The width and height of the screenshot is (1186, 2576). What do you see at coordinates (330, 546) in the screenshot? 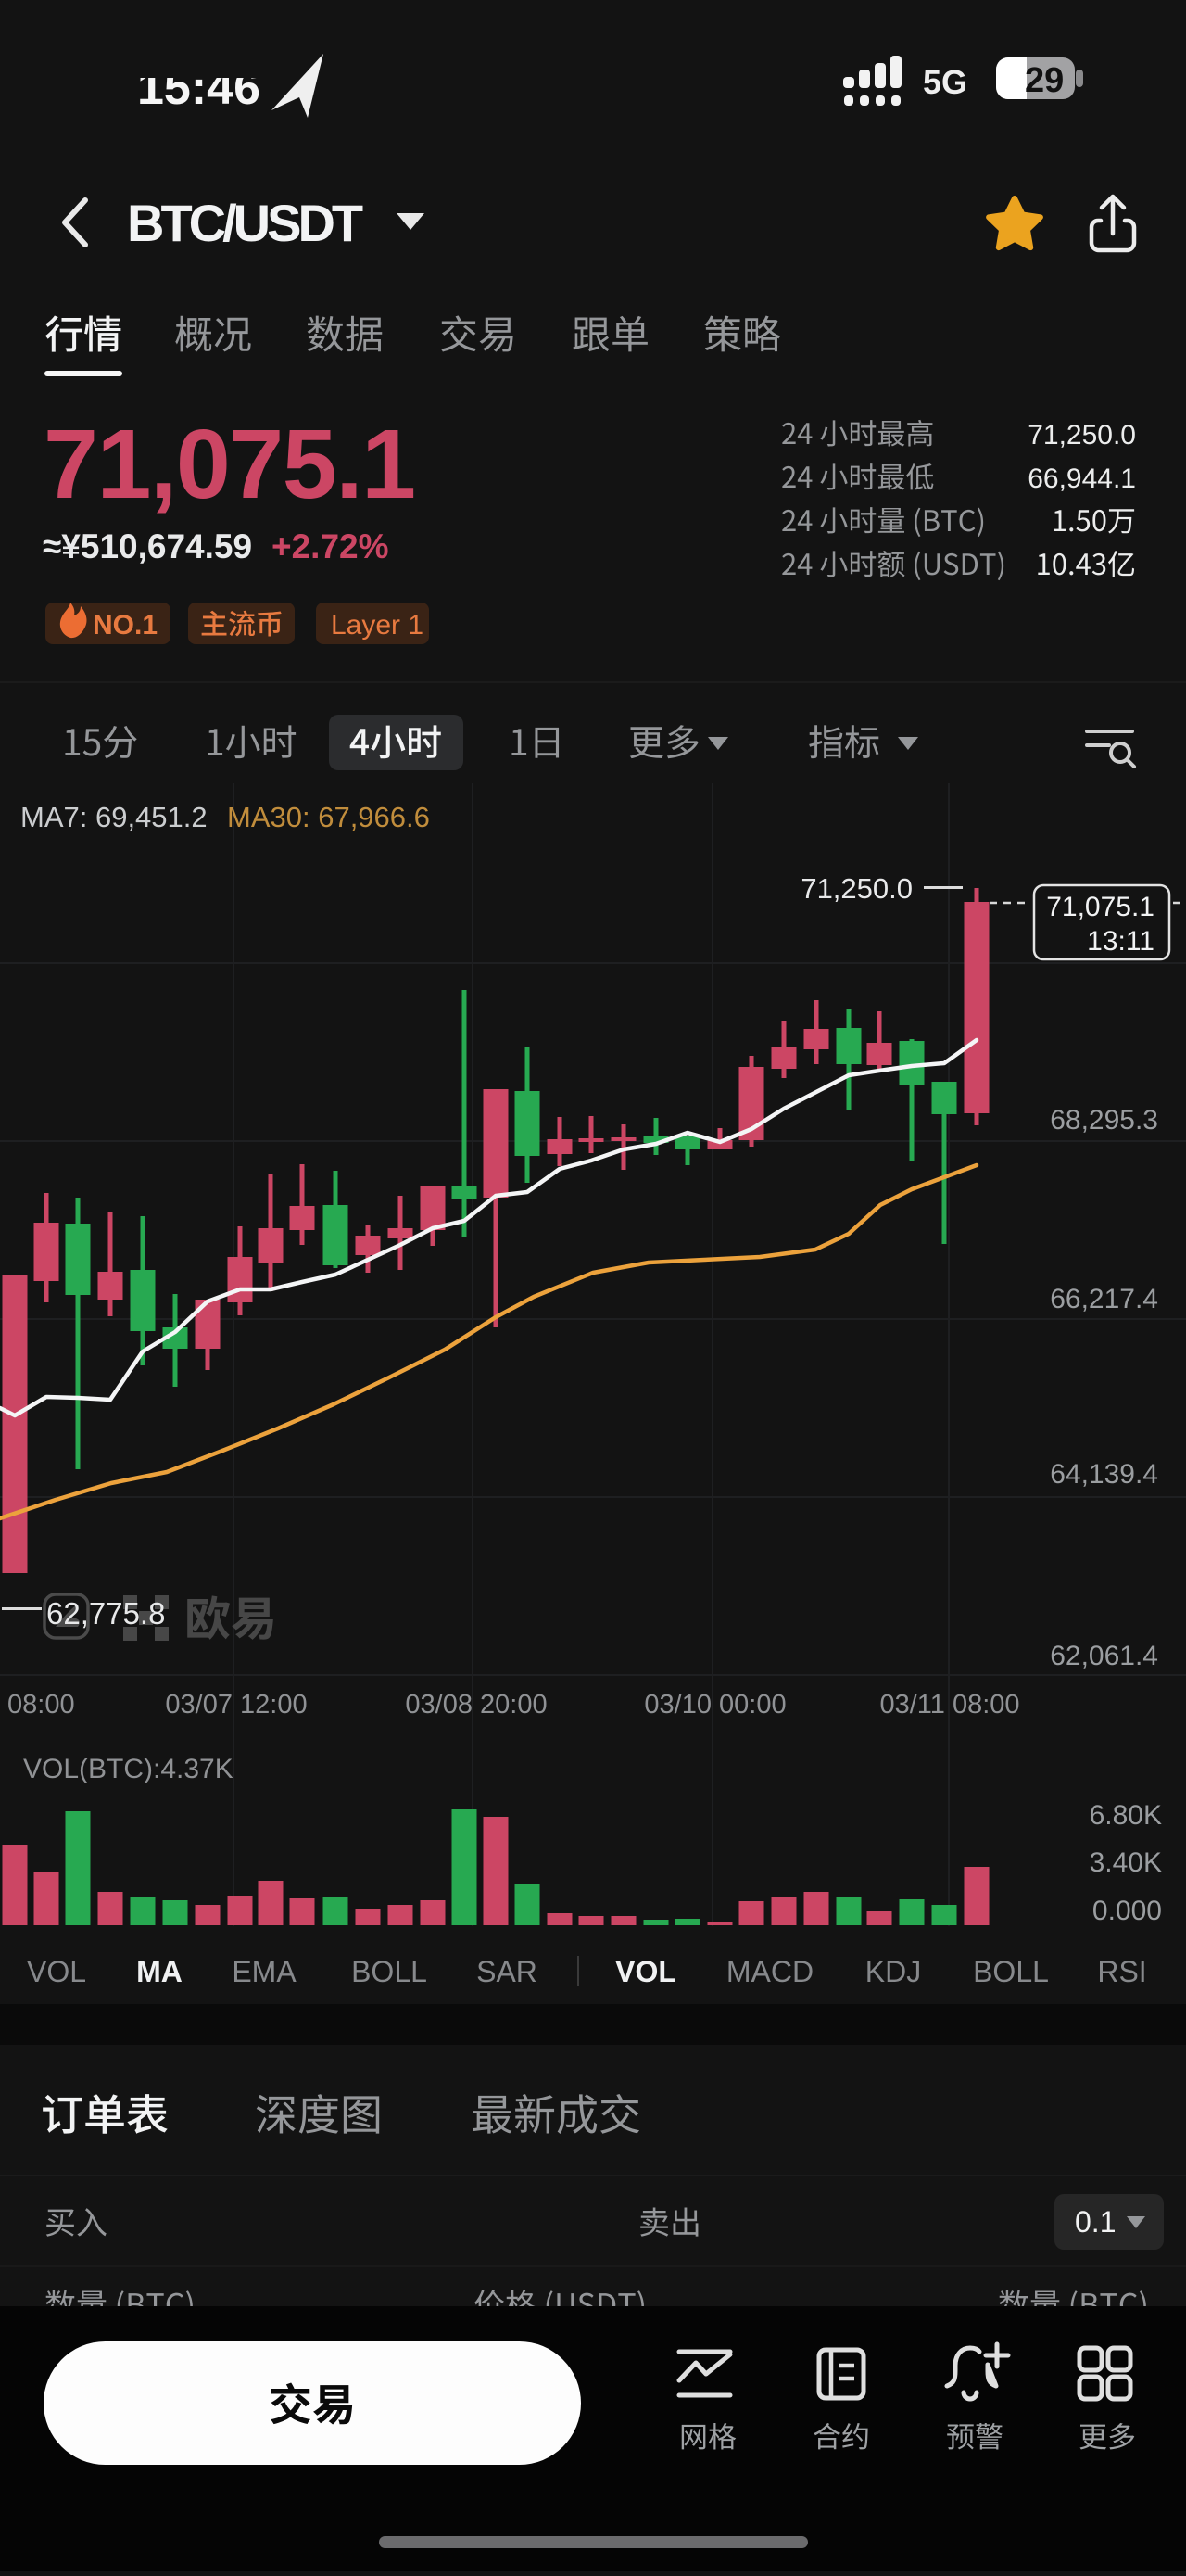
I see `svg-text: +2.72%` at bounding box center [330, 546].